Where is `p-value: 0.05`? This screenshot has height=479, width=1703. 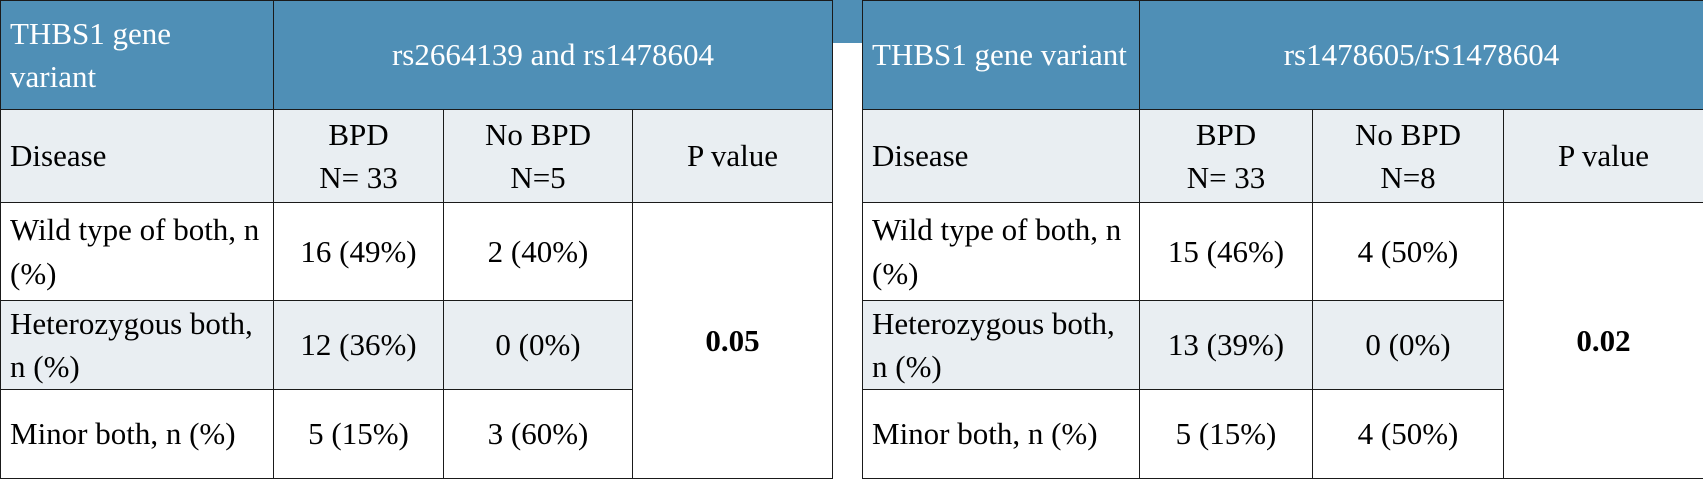 p-value: 0.05 is located at coordinates (733, 341).